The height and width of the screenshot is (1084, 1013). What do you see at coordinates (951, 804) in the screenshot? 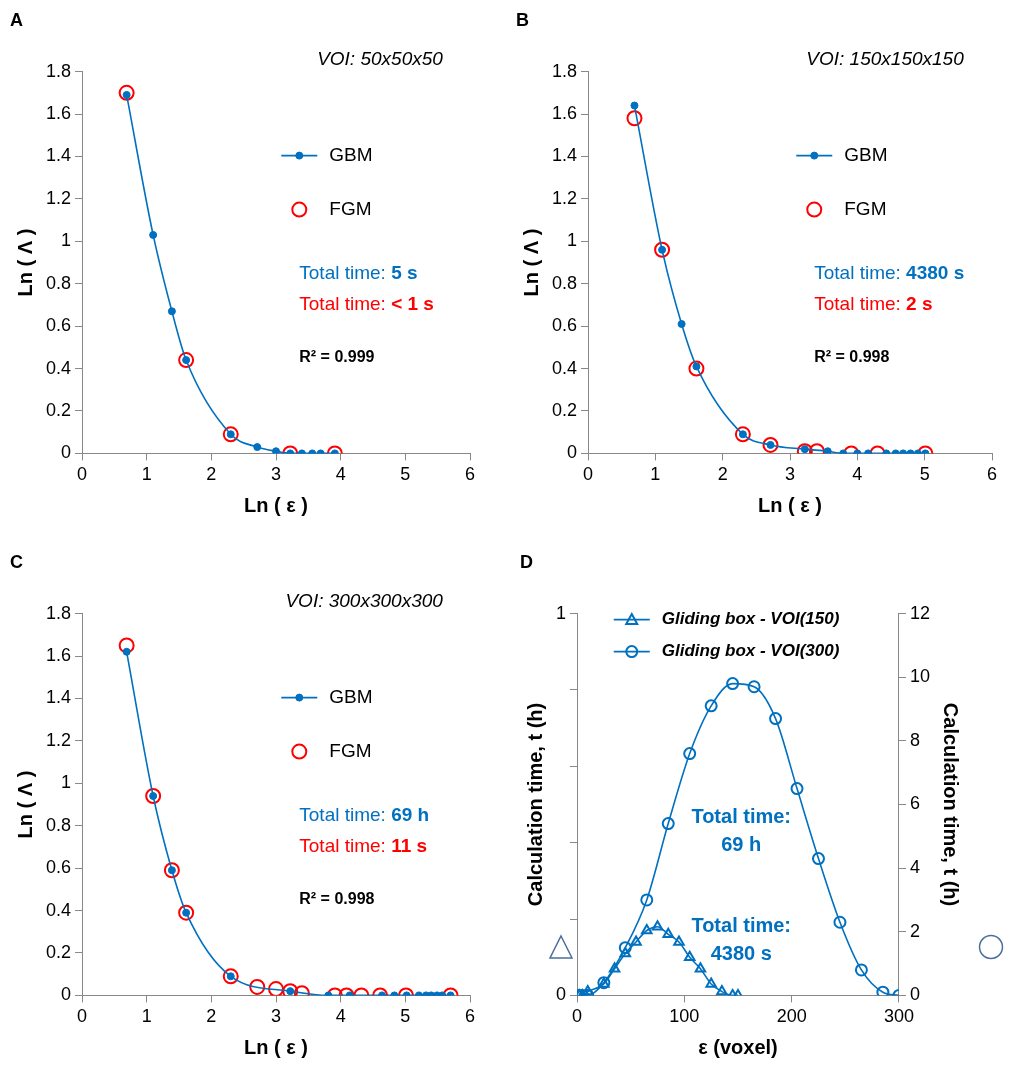
I see `y2-axis-title: Calculation time, t (h)` at bounding box center [951, 804].